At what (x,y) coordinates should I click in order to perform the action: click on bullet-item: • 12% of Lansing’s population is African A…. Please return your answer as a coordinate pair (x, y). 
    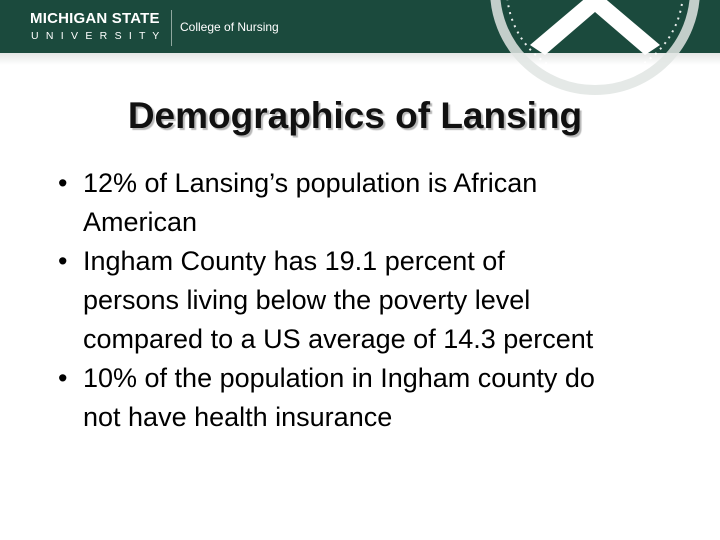
    Looking at the image, I should click on (326, 203).